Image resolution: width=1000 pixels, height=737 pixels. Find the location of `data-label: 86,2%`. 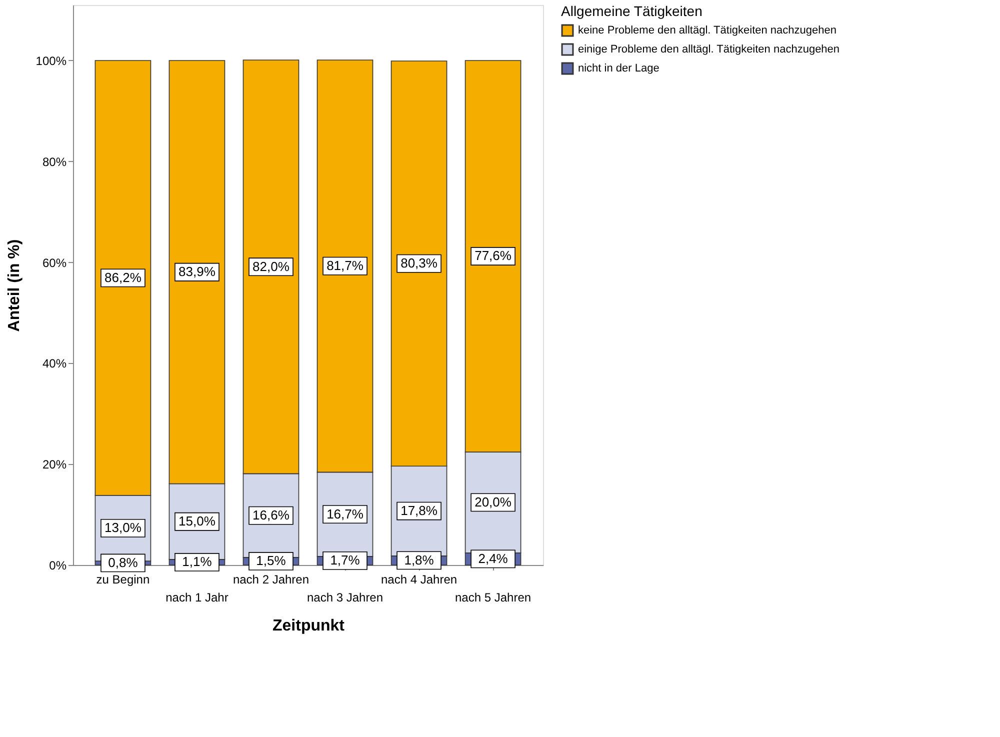

data-label: 86,2% is located at coordinates (123, 277).